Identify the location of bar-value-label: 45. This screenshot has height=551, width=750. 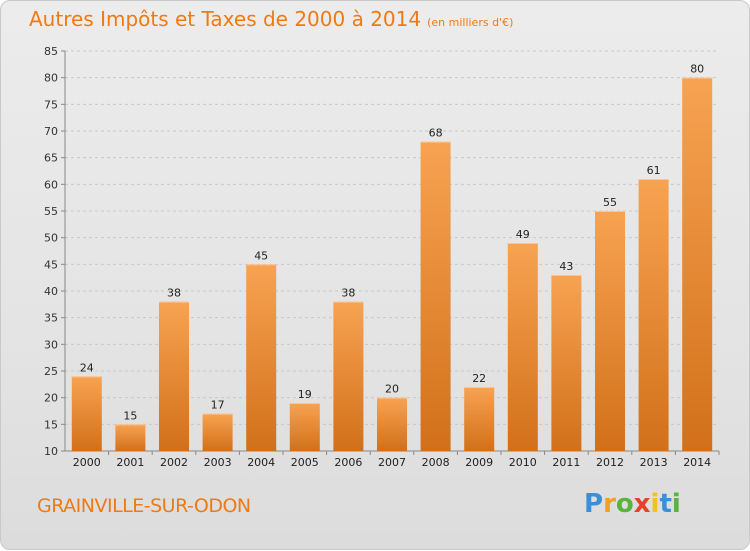
(261, 255).